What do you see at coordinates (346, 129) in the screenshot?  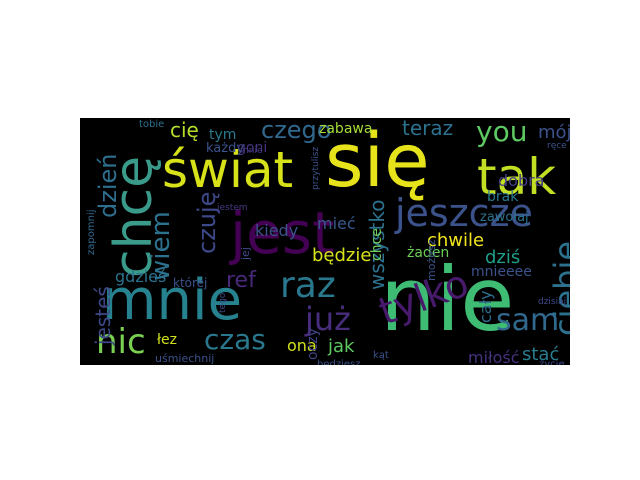 I see `word-zabawa: zabawa` at bounding box center [346, 129].